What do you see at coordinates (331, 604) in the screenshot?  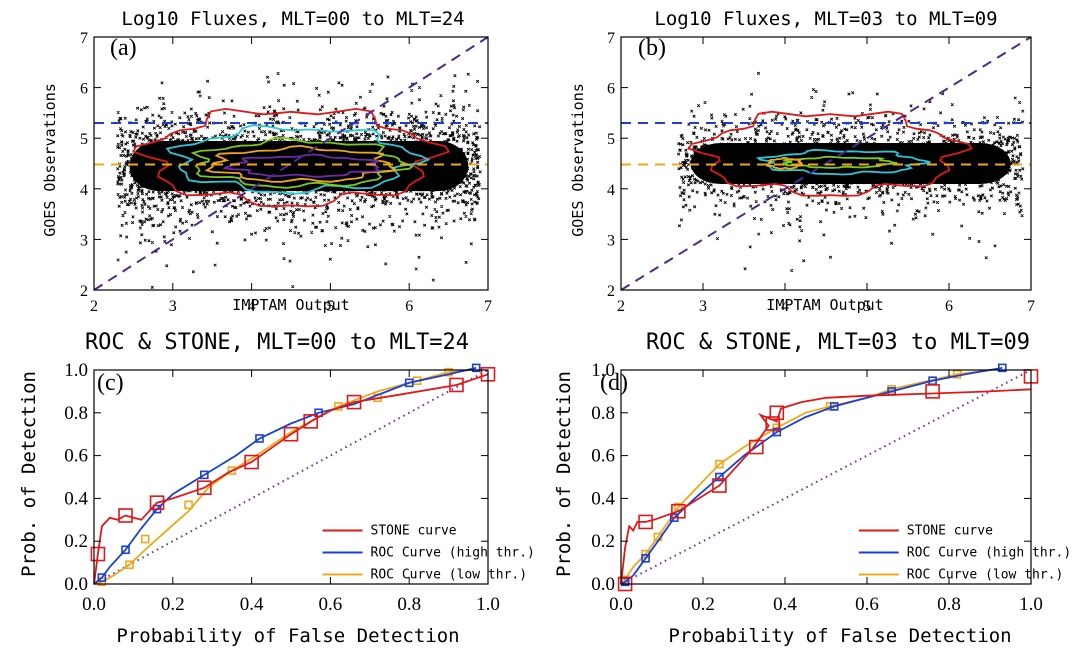 I see `panel-c-xtick-label: 0.6` at bounding box center [331, 604].